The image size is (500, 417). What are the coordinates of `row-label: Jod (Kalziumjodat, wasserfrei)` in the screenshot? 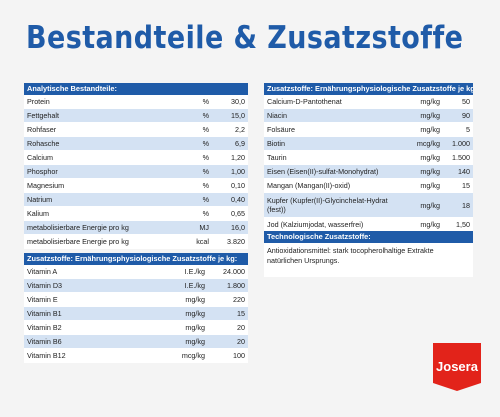 It's located at (315, 224).